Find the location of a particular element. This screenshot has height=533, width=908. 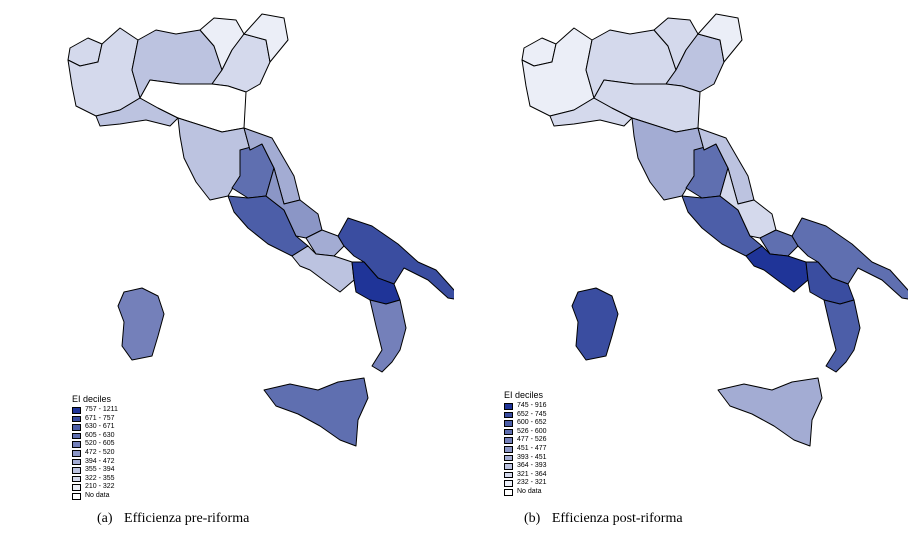

legend-item: 364 - 393 is located at coordinates (525, 466).